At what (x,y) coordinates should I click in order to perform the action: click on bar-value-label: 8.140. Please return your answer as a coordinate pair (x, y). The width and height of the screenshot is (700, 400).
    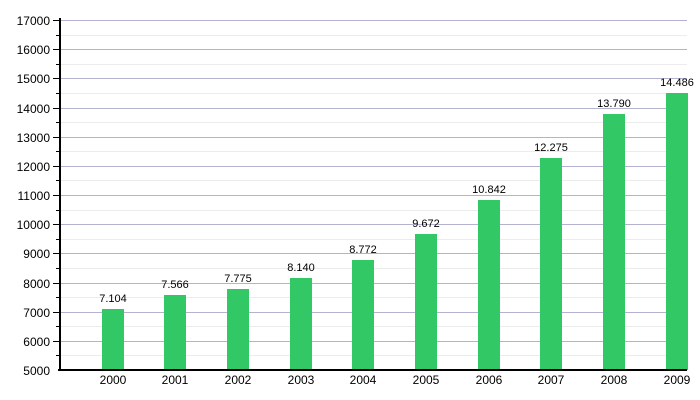
    Looking at the image, I should click on (301, 268).